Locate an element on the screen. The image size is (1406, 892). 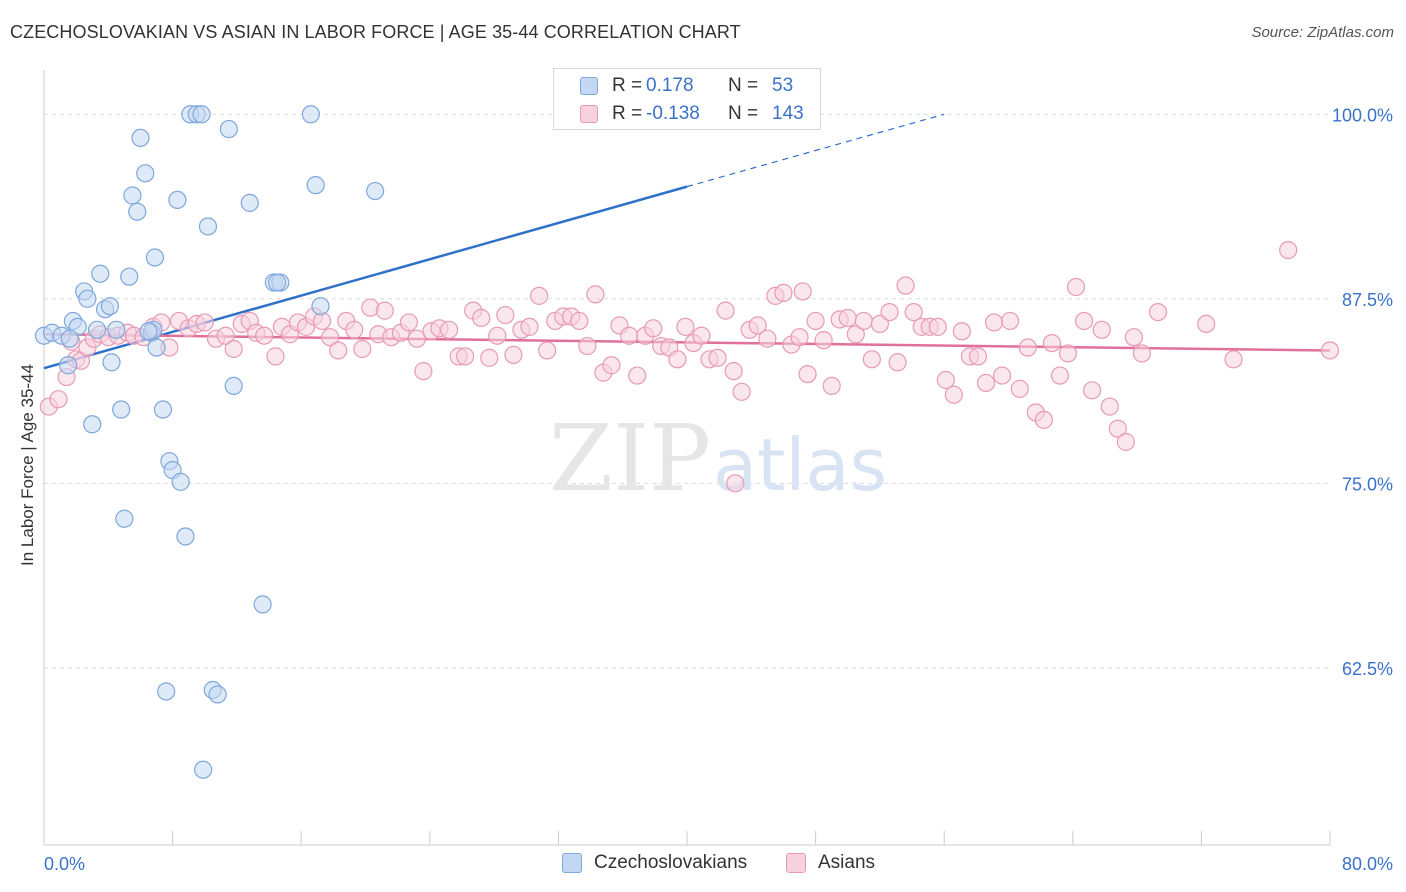
y-tick-label: 100.0% is located at coordinates (1362, 115).